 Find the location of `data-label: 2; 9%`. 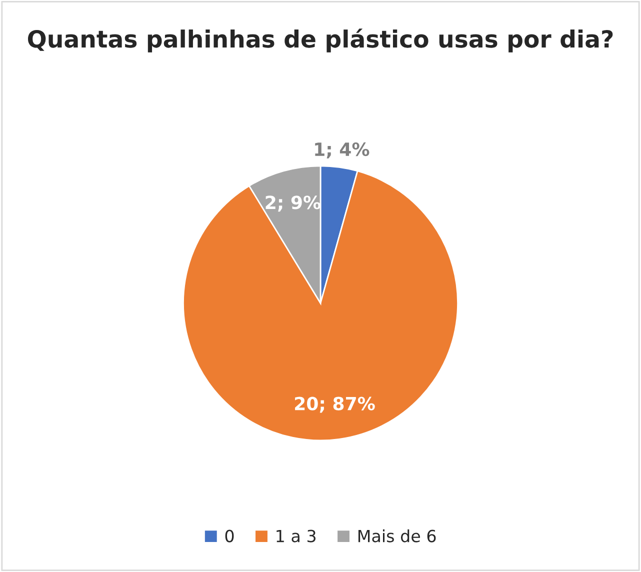

data-label: 2; 9% is located at coordinates (293, 204).